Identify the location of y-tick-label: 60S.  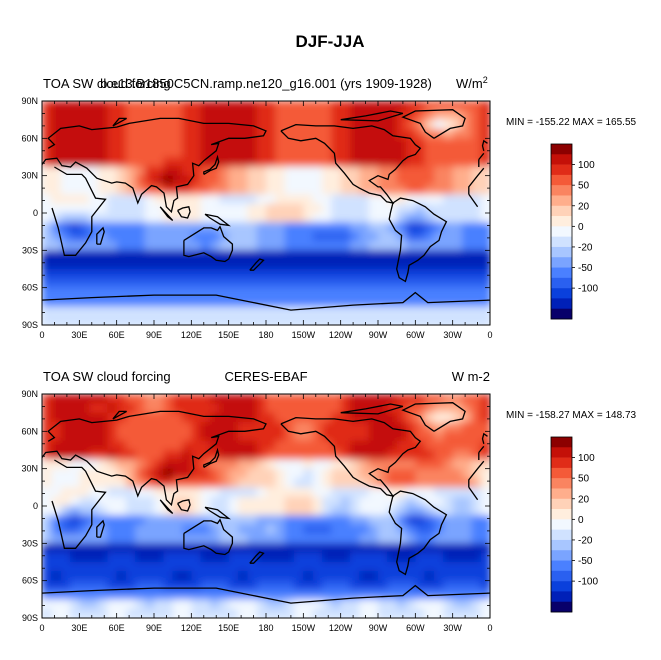
(30, 288).